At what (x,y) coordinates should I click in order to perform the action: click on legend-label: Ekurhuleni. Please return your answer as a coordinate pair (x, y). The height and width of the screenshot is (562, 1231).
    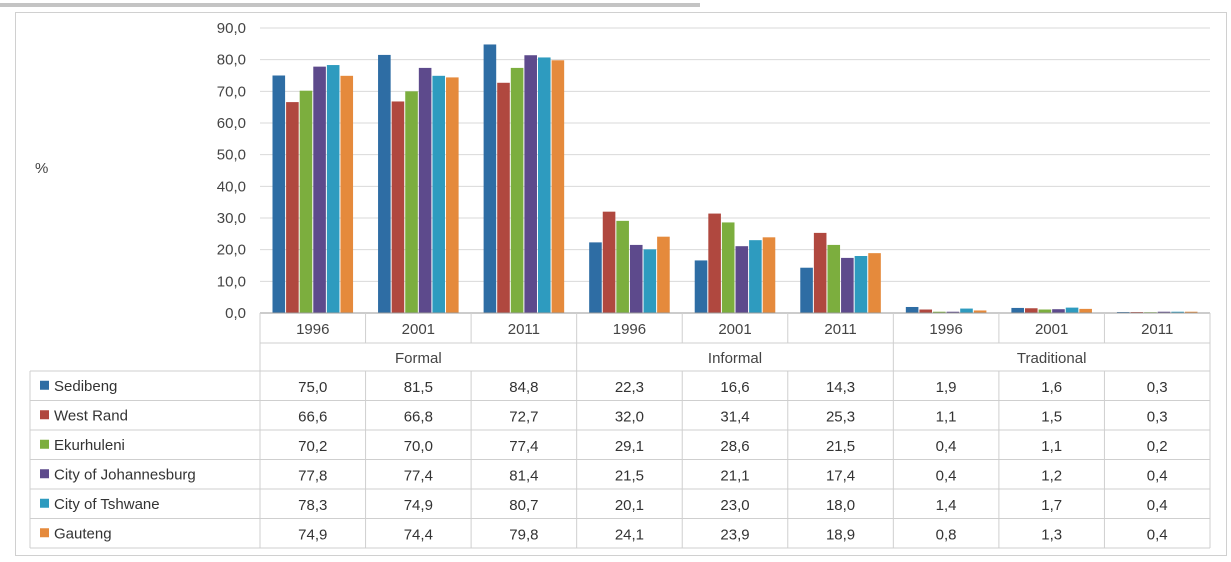
    Looking at the image, I should click on (89, 445).